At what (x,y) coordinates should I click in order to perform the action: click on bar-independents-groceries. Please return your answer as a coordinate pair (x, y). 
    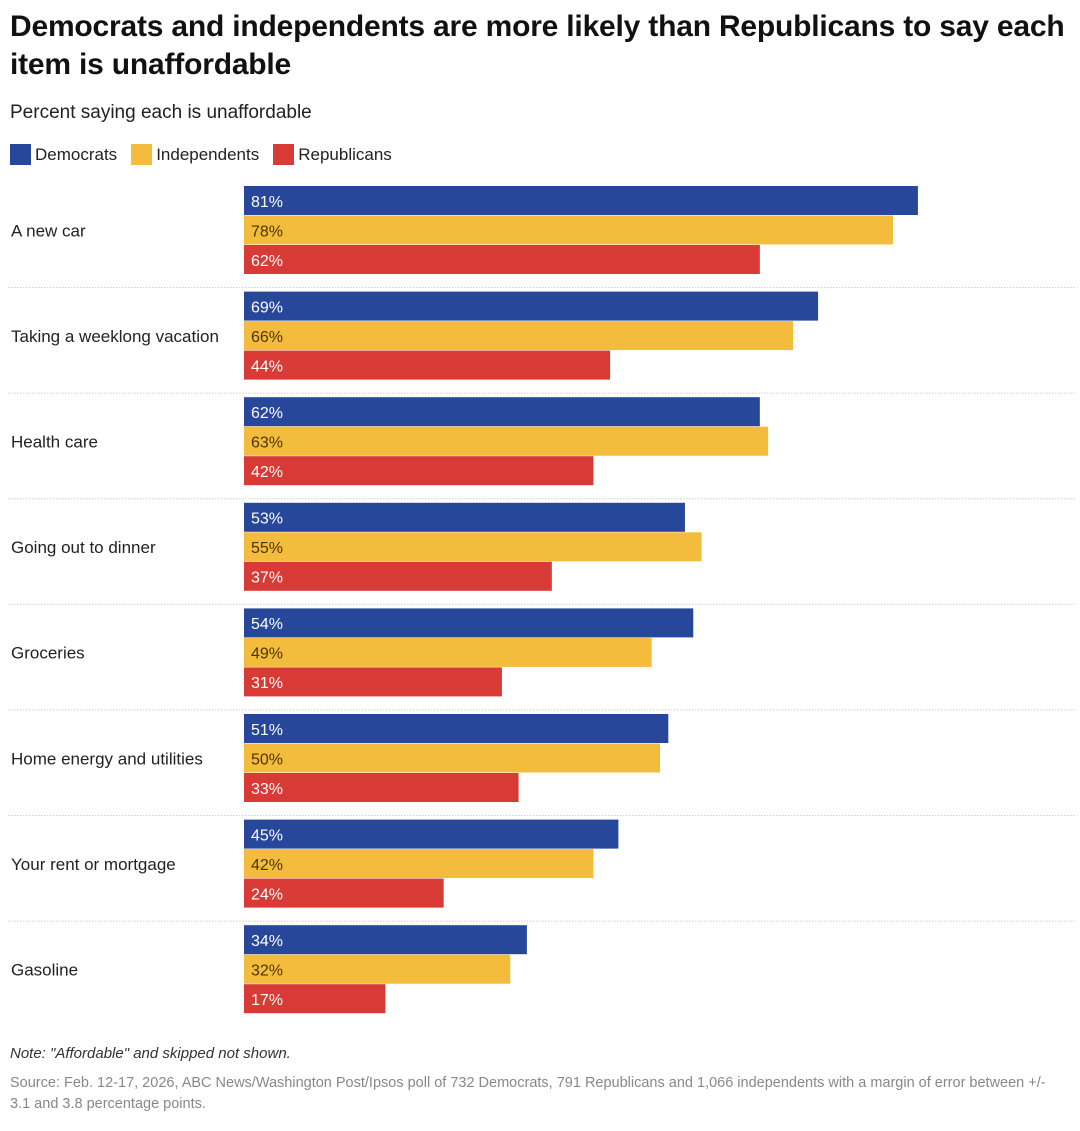
    Looking at the image, I should click on (448, 652).